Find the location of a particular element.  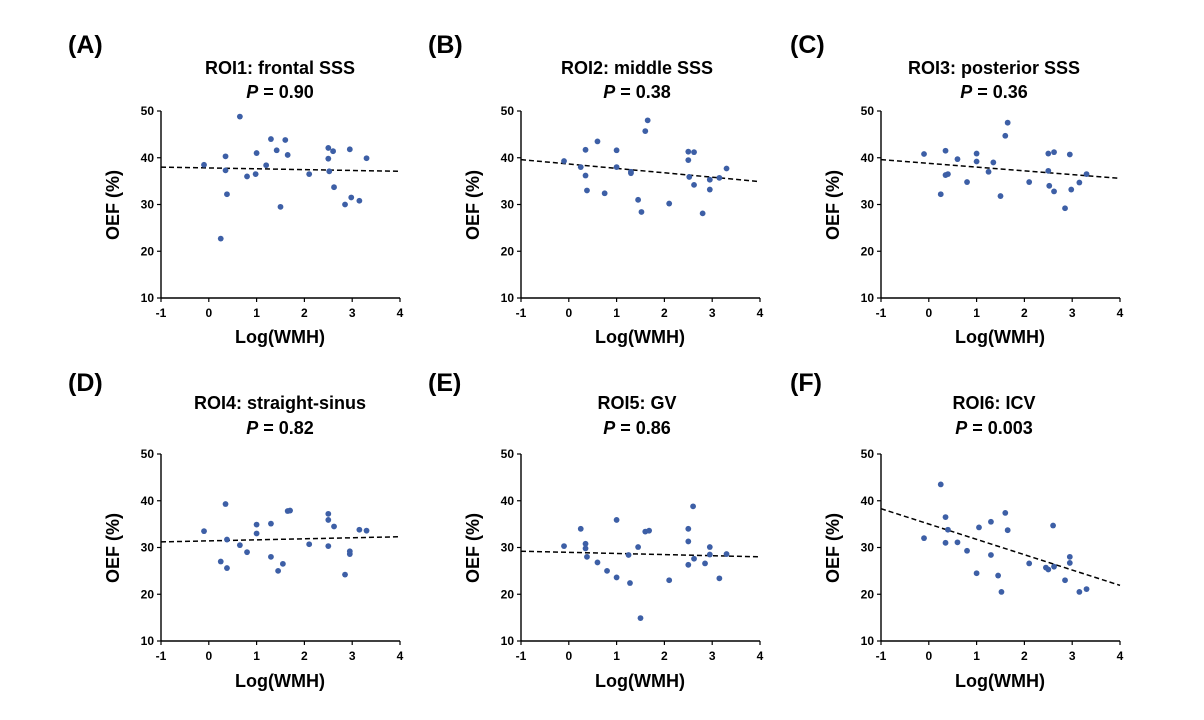

chart-title: ROI4: straight-sinus is located at coordinates (280, 403).